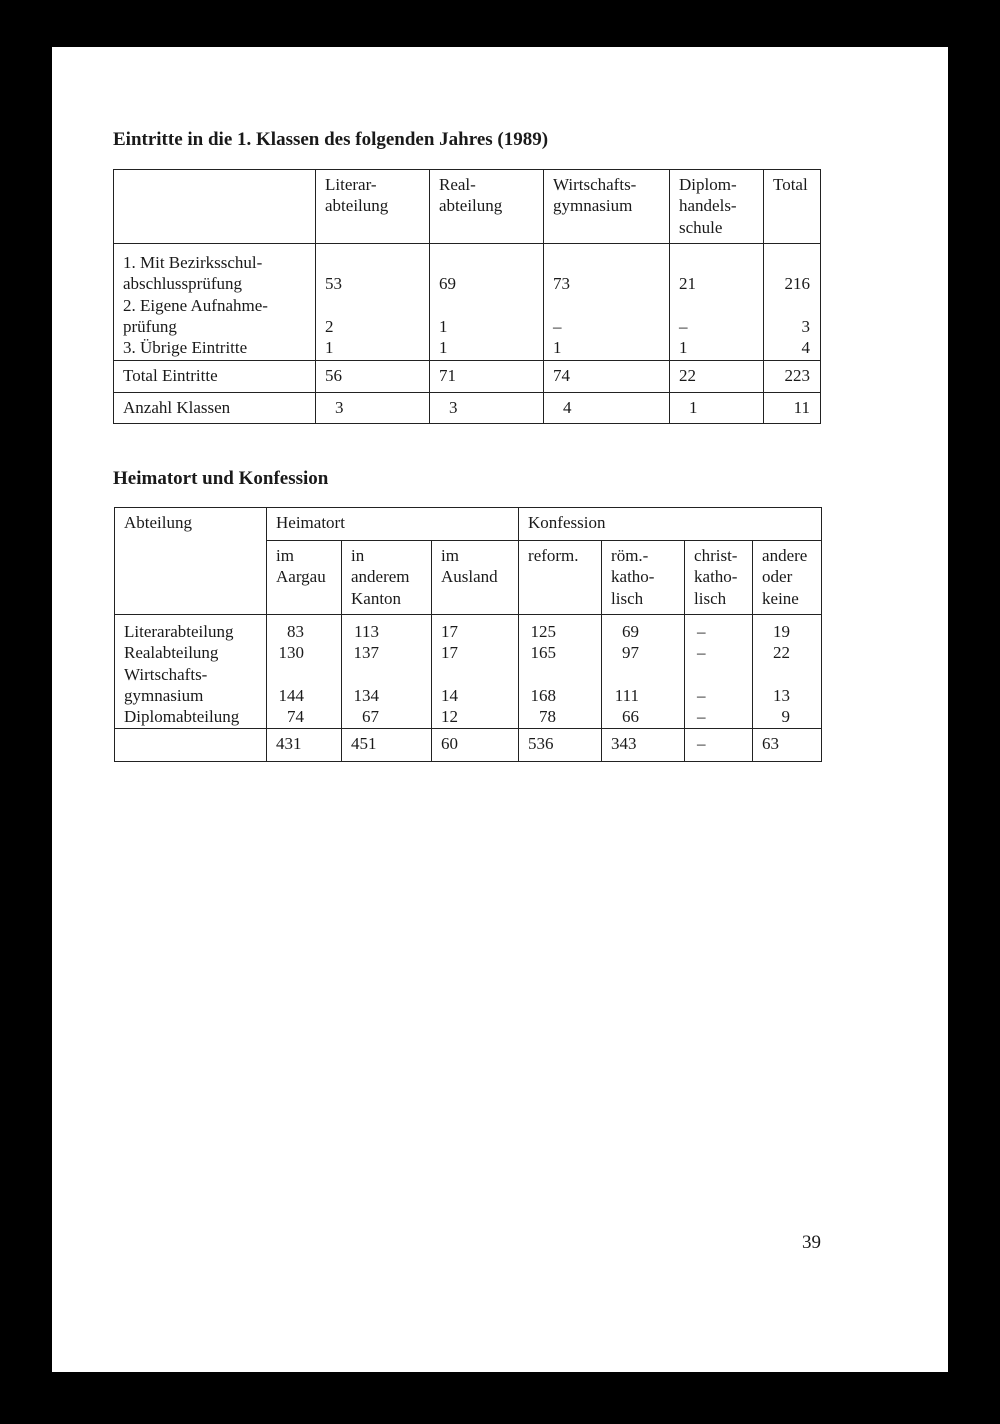  Describe the element at coordinates (308, 652) in the screenshot. I see `cell-value: 130` at that location.